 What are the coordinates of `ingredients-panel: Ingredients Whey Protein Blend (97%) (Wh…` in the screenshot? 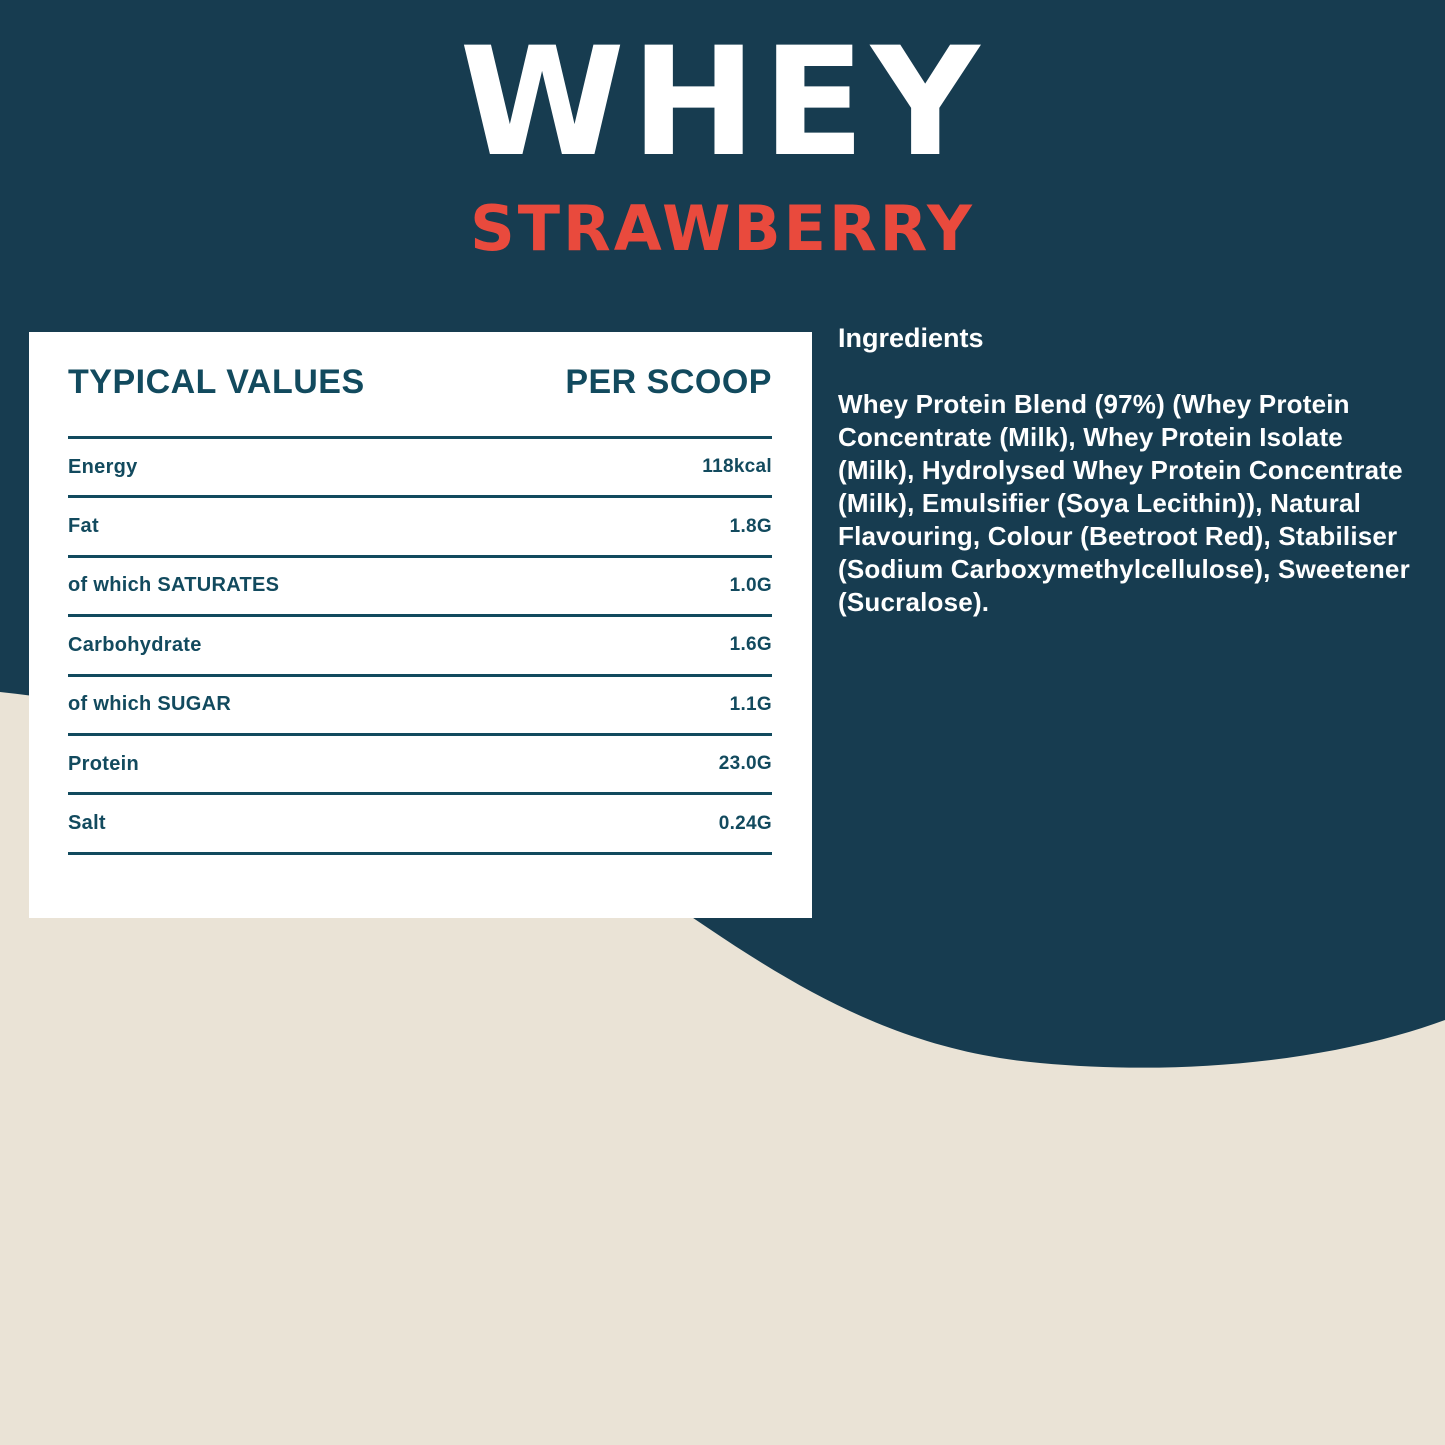 It's located at (1131, 470).